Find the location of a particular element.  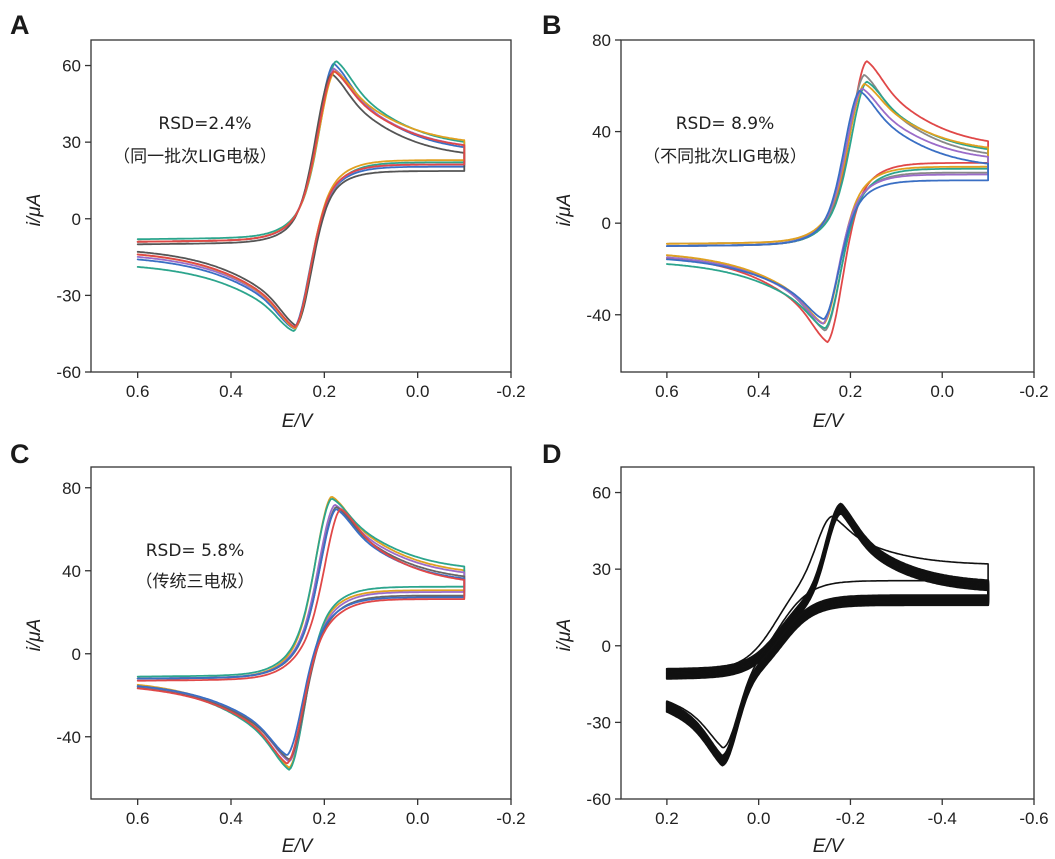

y-tick-label-b: 80 is located at coordinates (601, 40).